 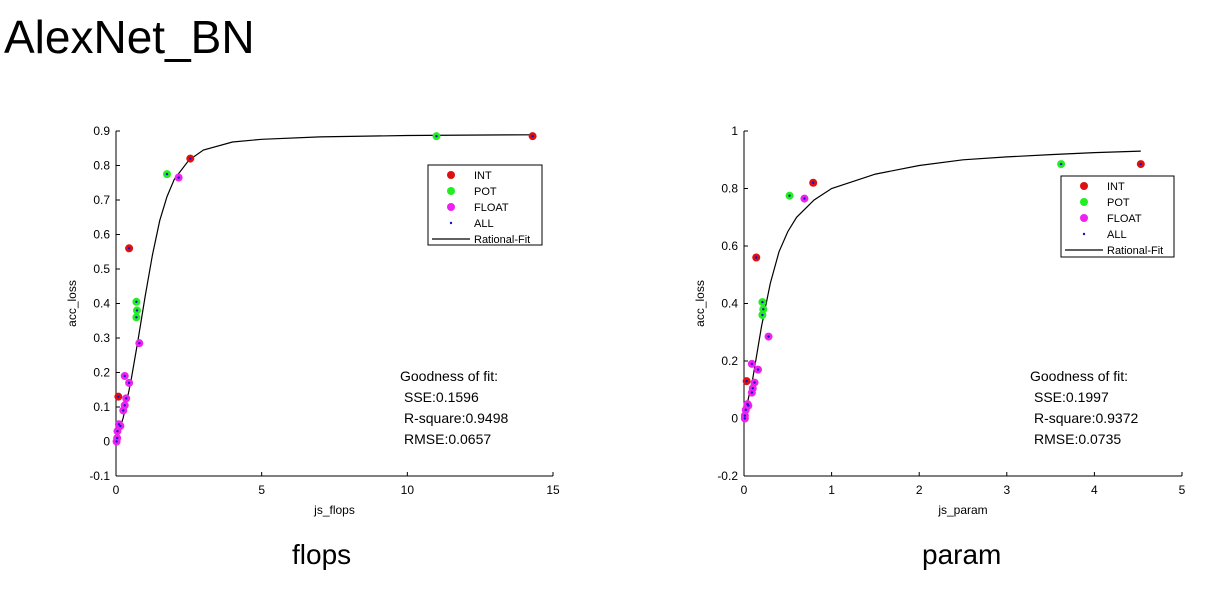 I want to click on caption-flops: flops, so click(x=322, y=554).